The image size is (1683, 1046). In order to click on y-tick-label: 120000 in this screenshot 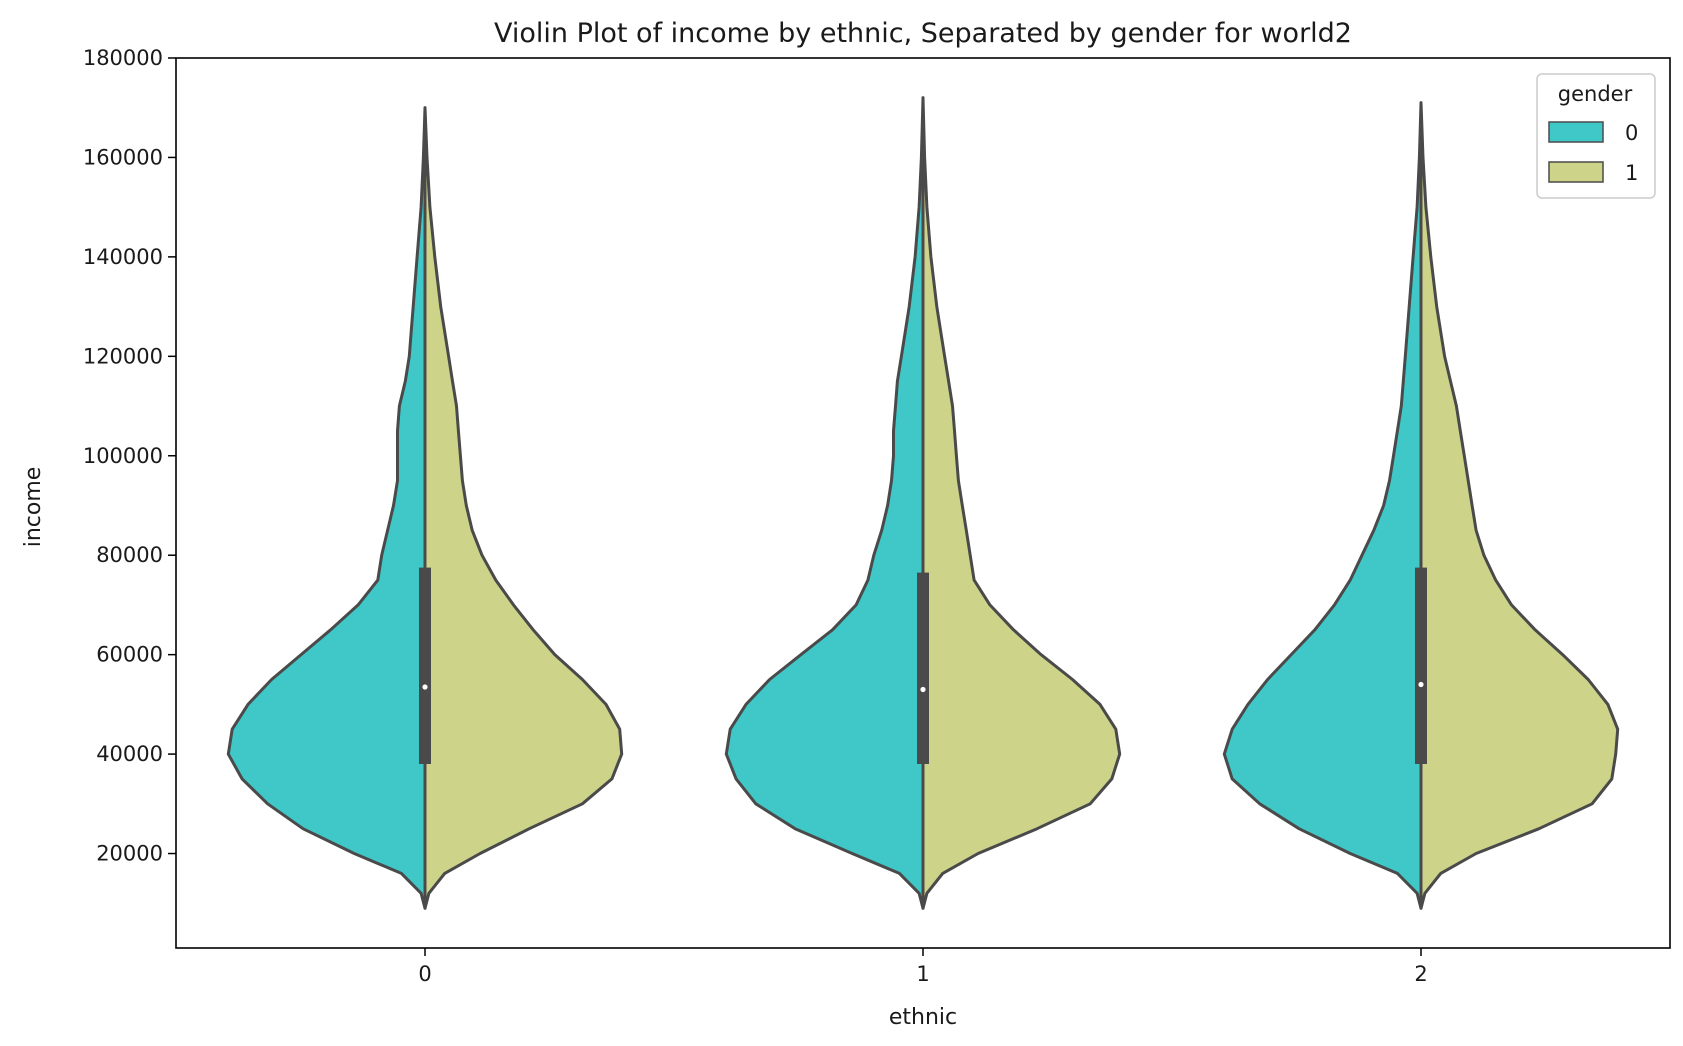, I will do `click(123, 356)`.